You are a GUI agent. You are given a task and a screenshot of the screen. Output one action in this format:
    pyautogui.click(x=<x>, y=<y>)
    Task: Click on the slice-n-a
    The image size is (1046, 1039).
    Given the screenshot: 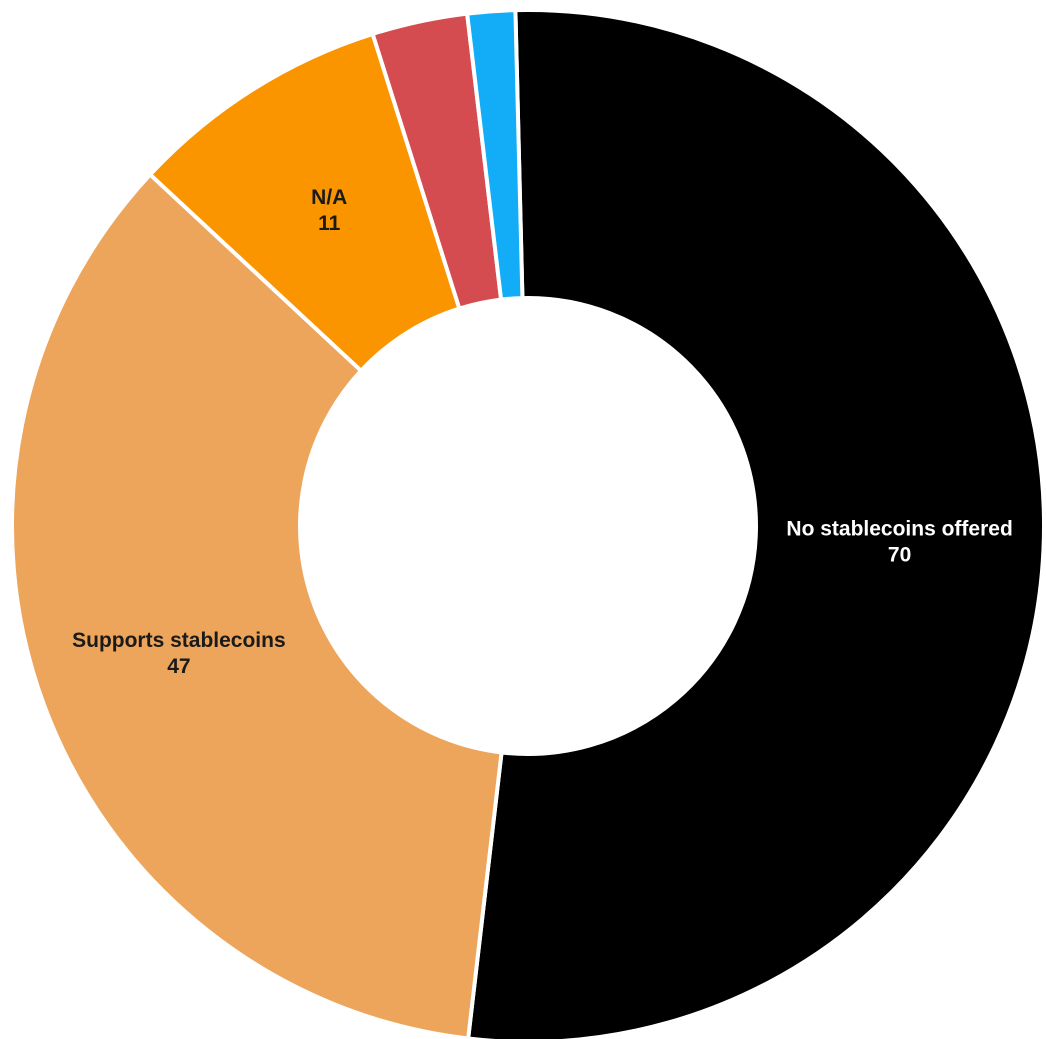 What is the action you would take?
    pyautogui.click(x=305, y=202)
    